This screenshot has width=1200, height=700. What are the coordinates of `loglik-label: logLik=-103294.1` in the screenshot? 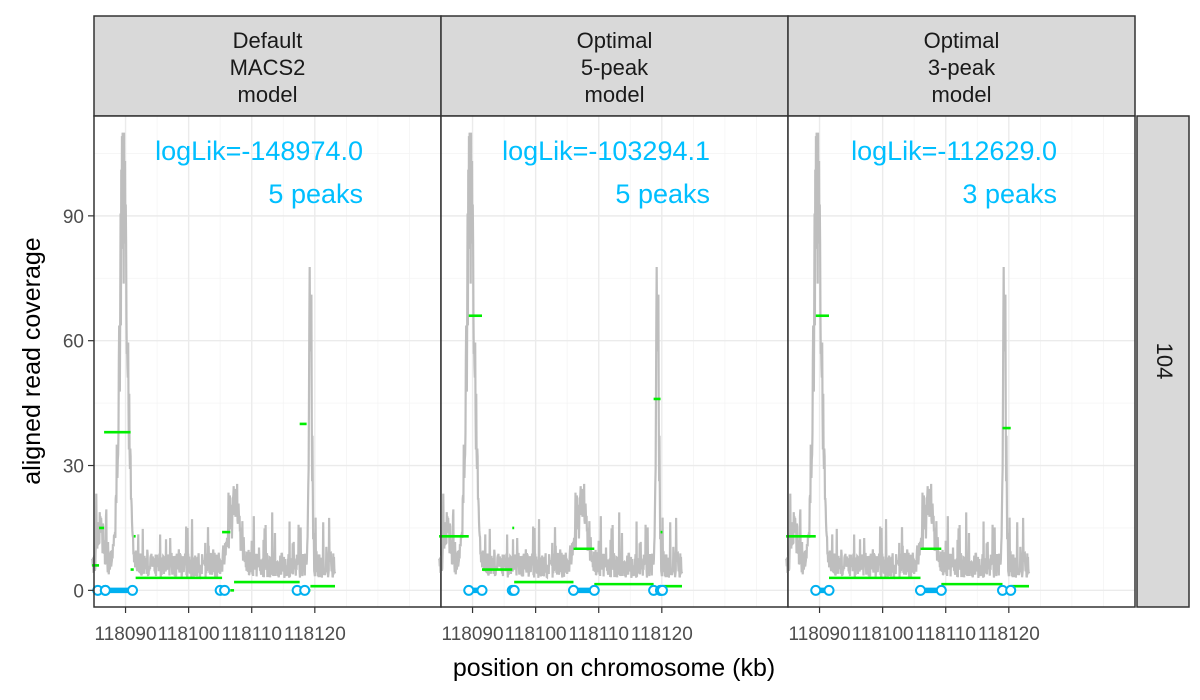 It's located at (606, 151).